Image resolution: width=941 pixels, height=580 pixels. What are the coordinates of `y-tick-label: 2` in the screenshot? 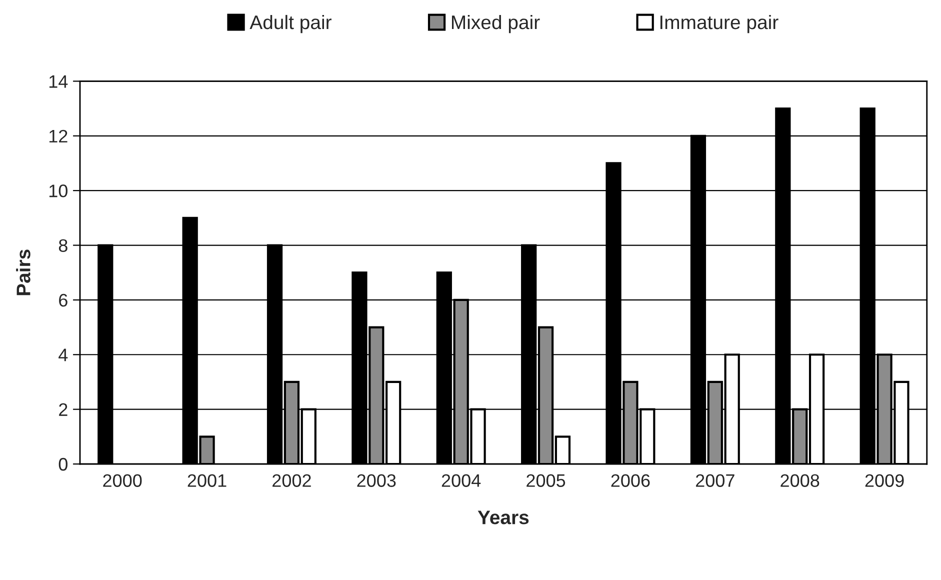 It's located at (63, 409).